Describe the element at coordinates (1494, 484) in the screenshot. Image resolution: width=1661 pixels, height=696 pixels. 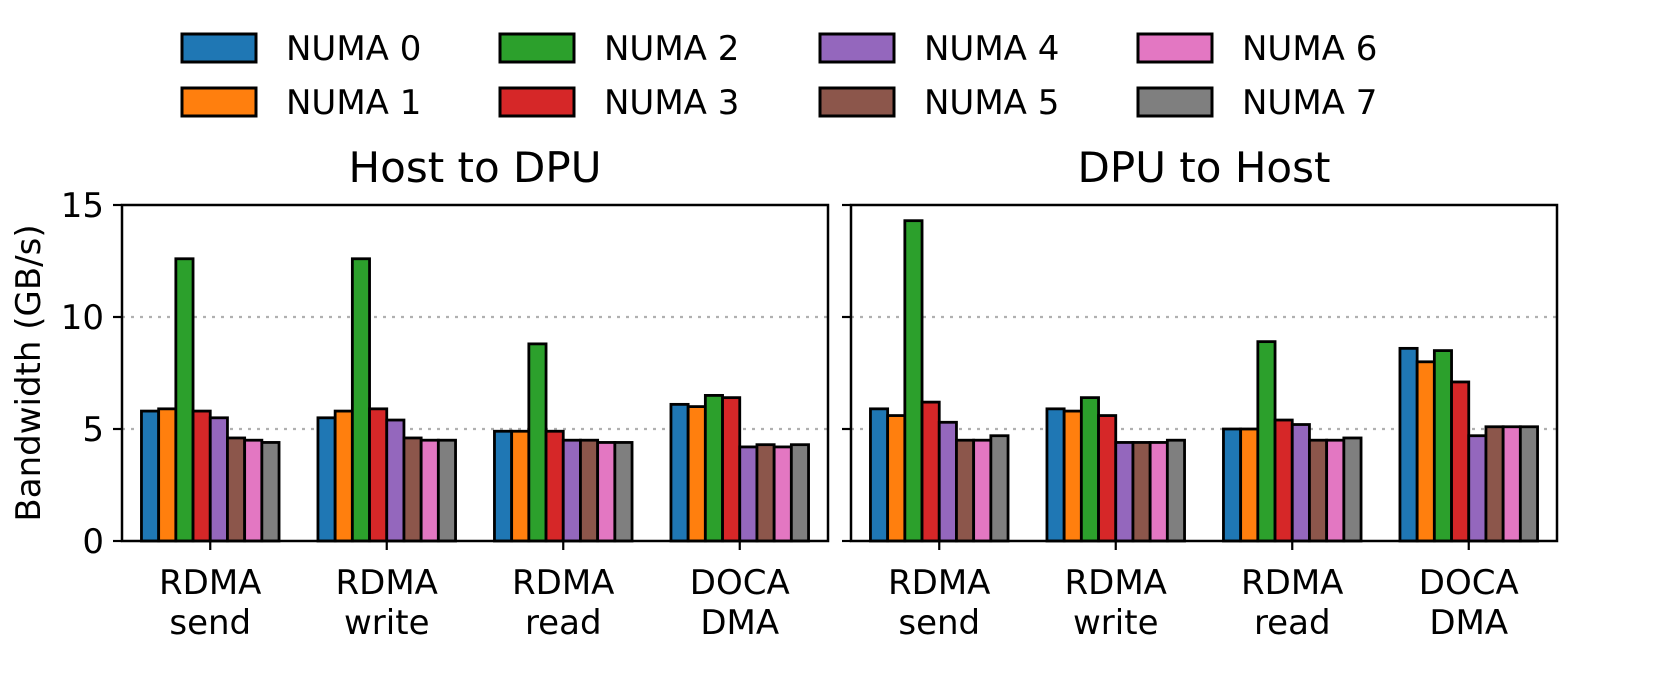
I see `bar-p1-g3-s5` at that location.